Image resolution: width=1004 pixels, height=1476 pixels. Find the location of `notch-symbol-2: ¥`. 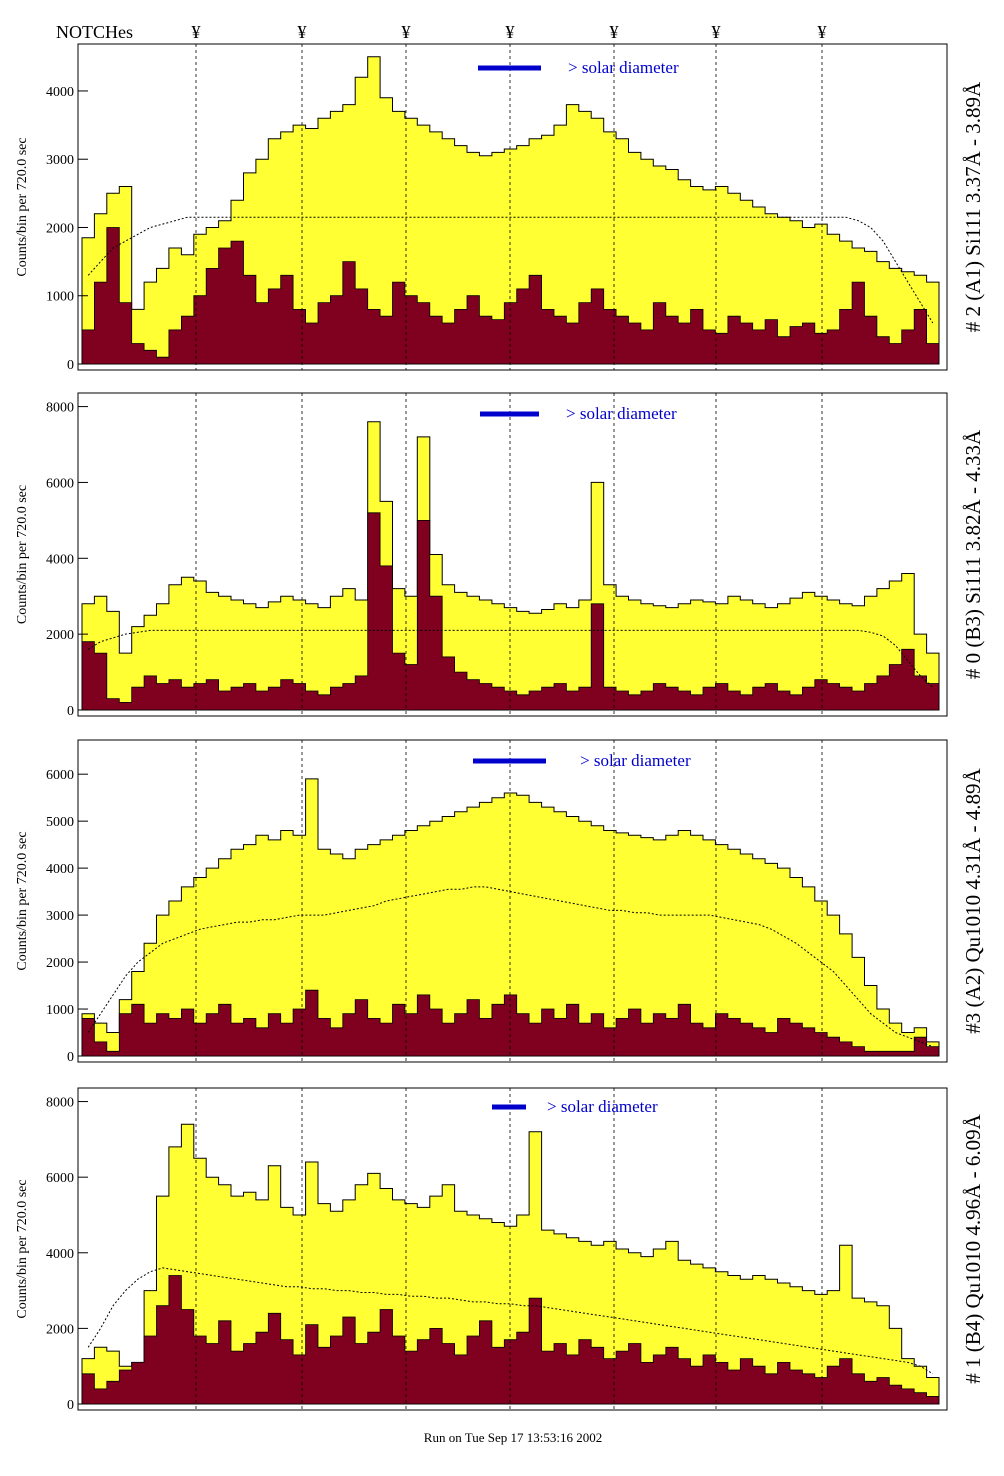

notch-symbol-2: ¥ is located at coordinates (302, 32).